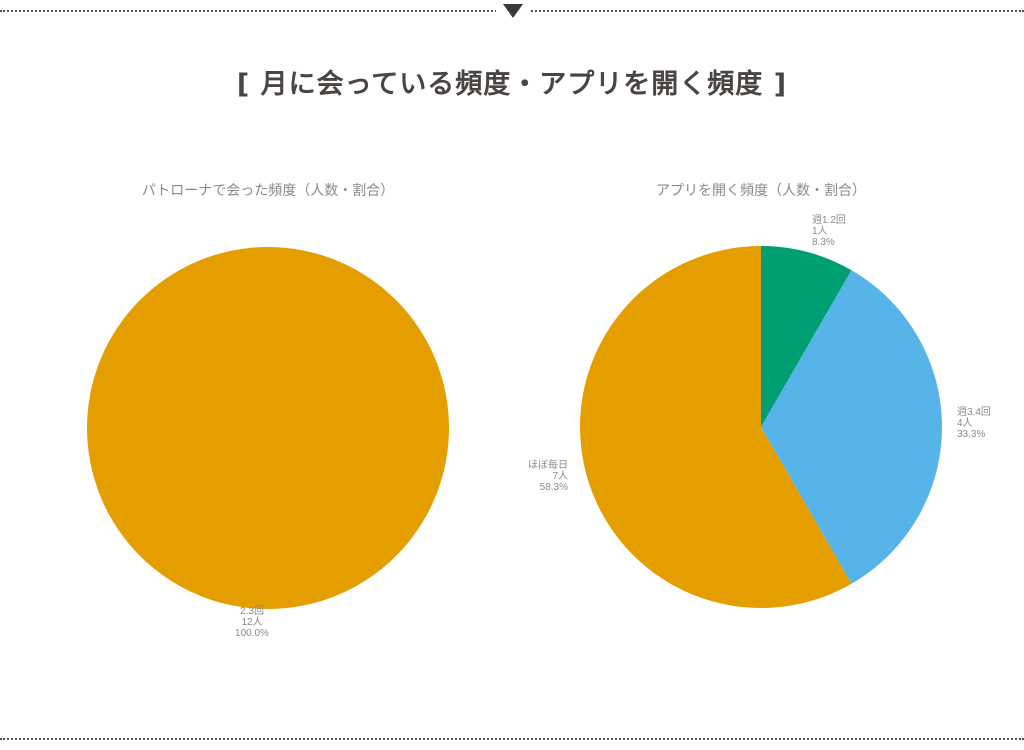 The width and height of the screenshot is (1024, 750). I want to click on page-title: [ 月に会っている頻度・アプリを開く頻度 ], so click(512, 84).